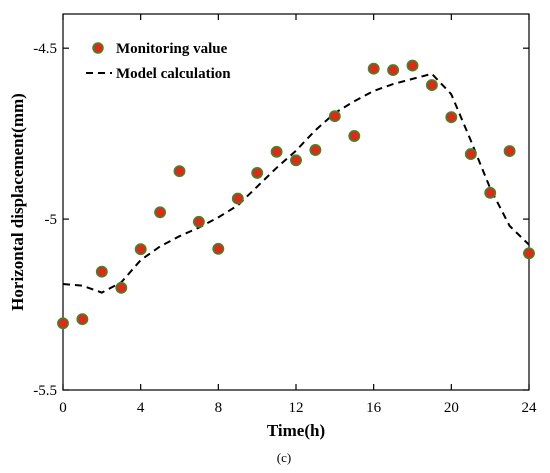  I want to click on y-tick-label: -5.5, so click(45, 391).